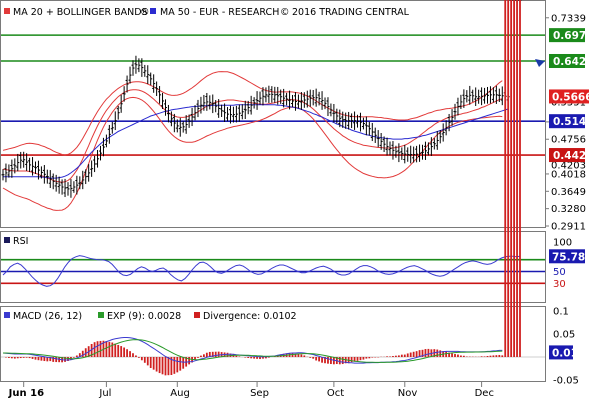 This screenshot has width=590, height=404. What do you see at coordinates (569, 122) in the screenshot?
I see `level-tag-label: 0.514` at bounding box center [569, 122].